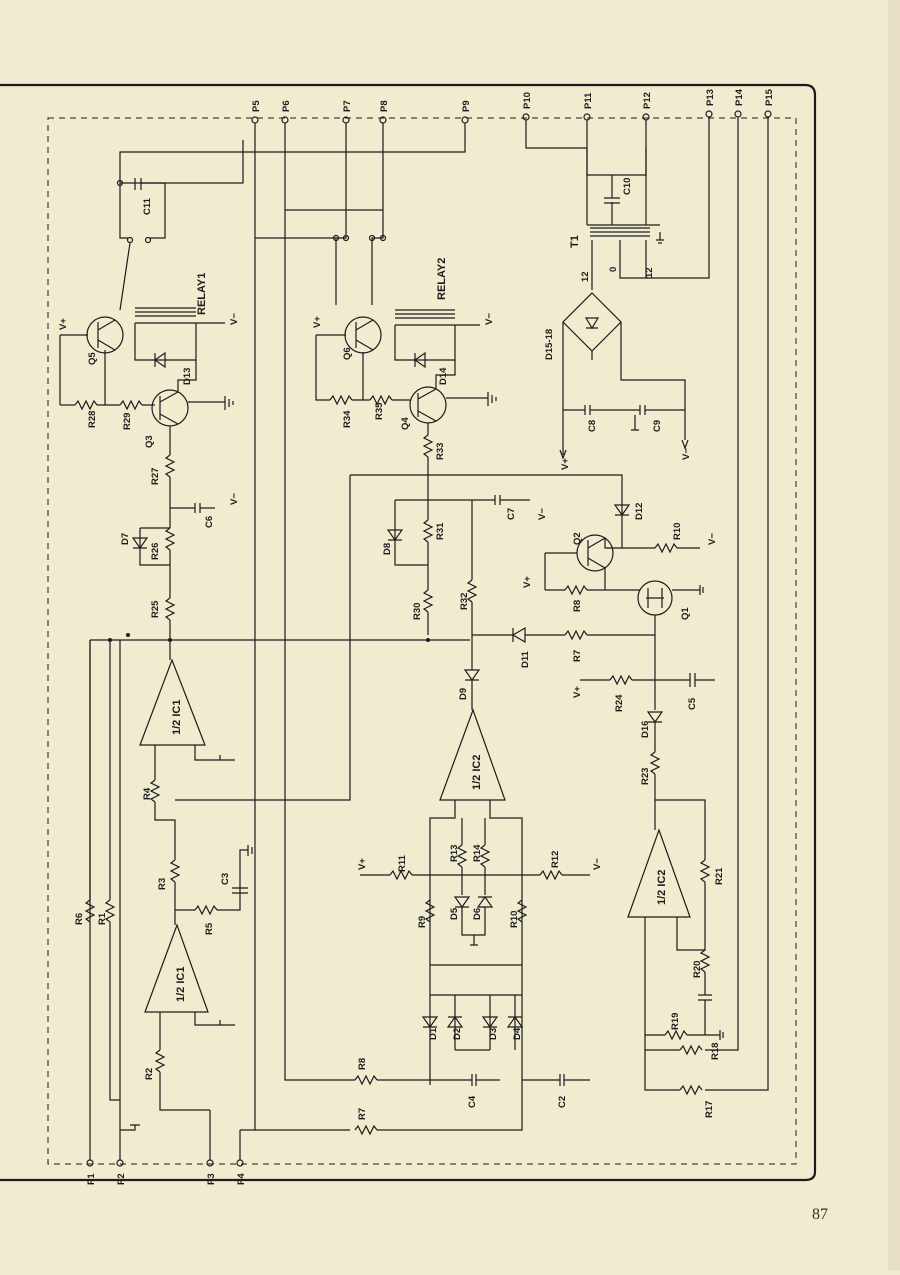 The width and height of the screenshot is (900, 1275). Describe the element at coordinates (709, 114) in the screenshot. I see `terminal-p13` at that location.